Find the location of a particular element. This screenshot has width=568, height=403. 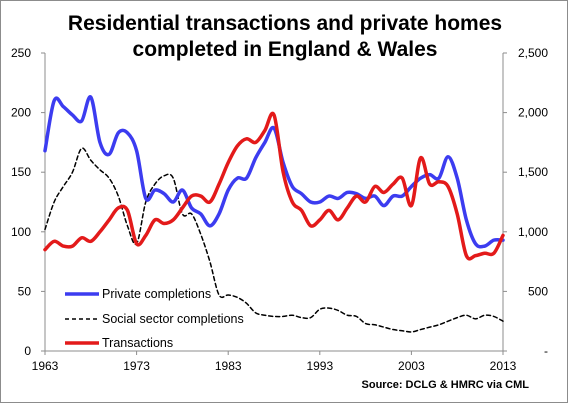

x-tick-label: 1973 is located at coordinates (136, 366).